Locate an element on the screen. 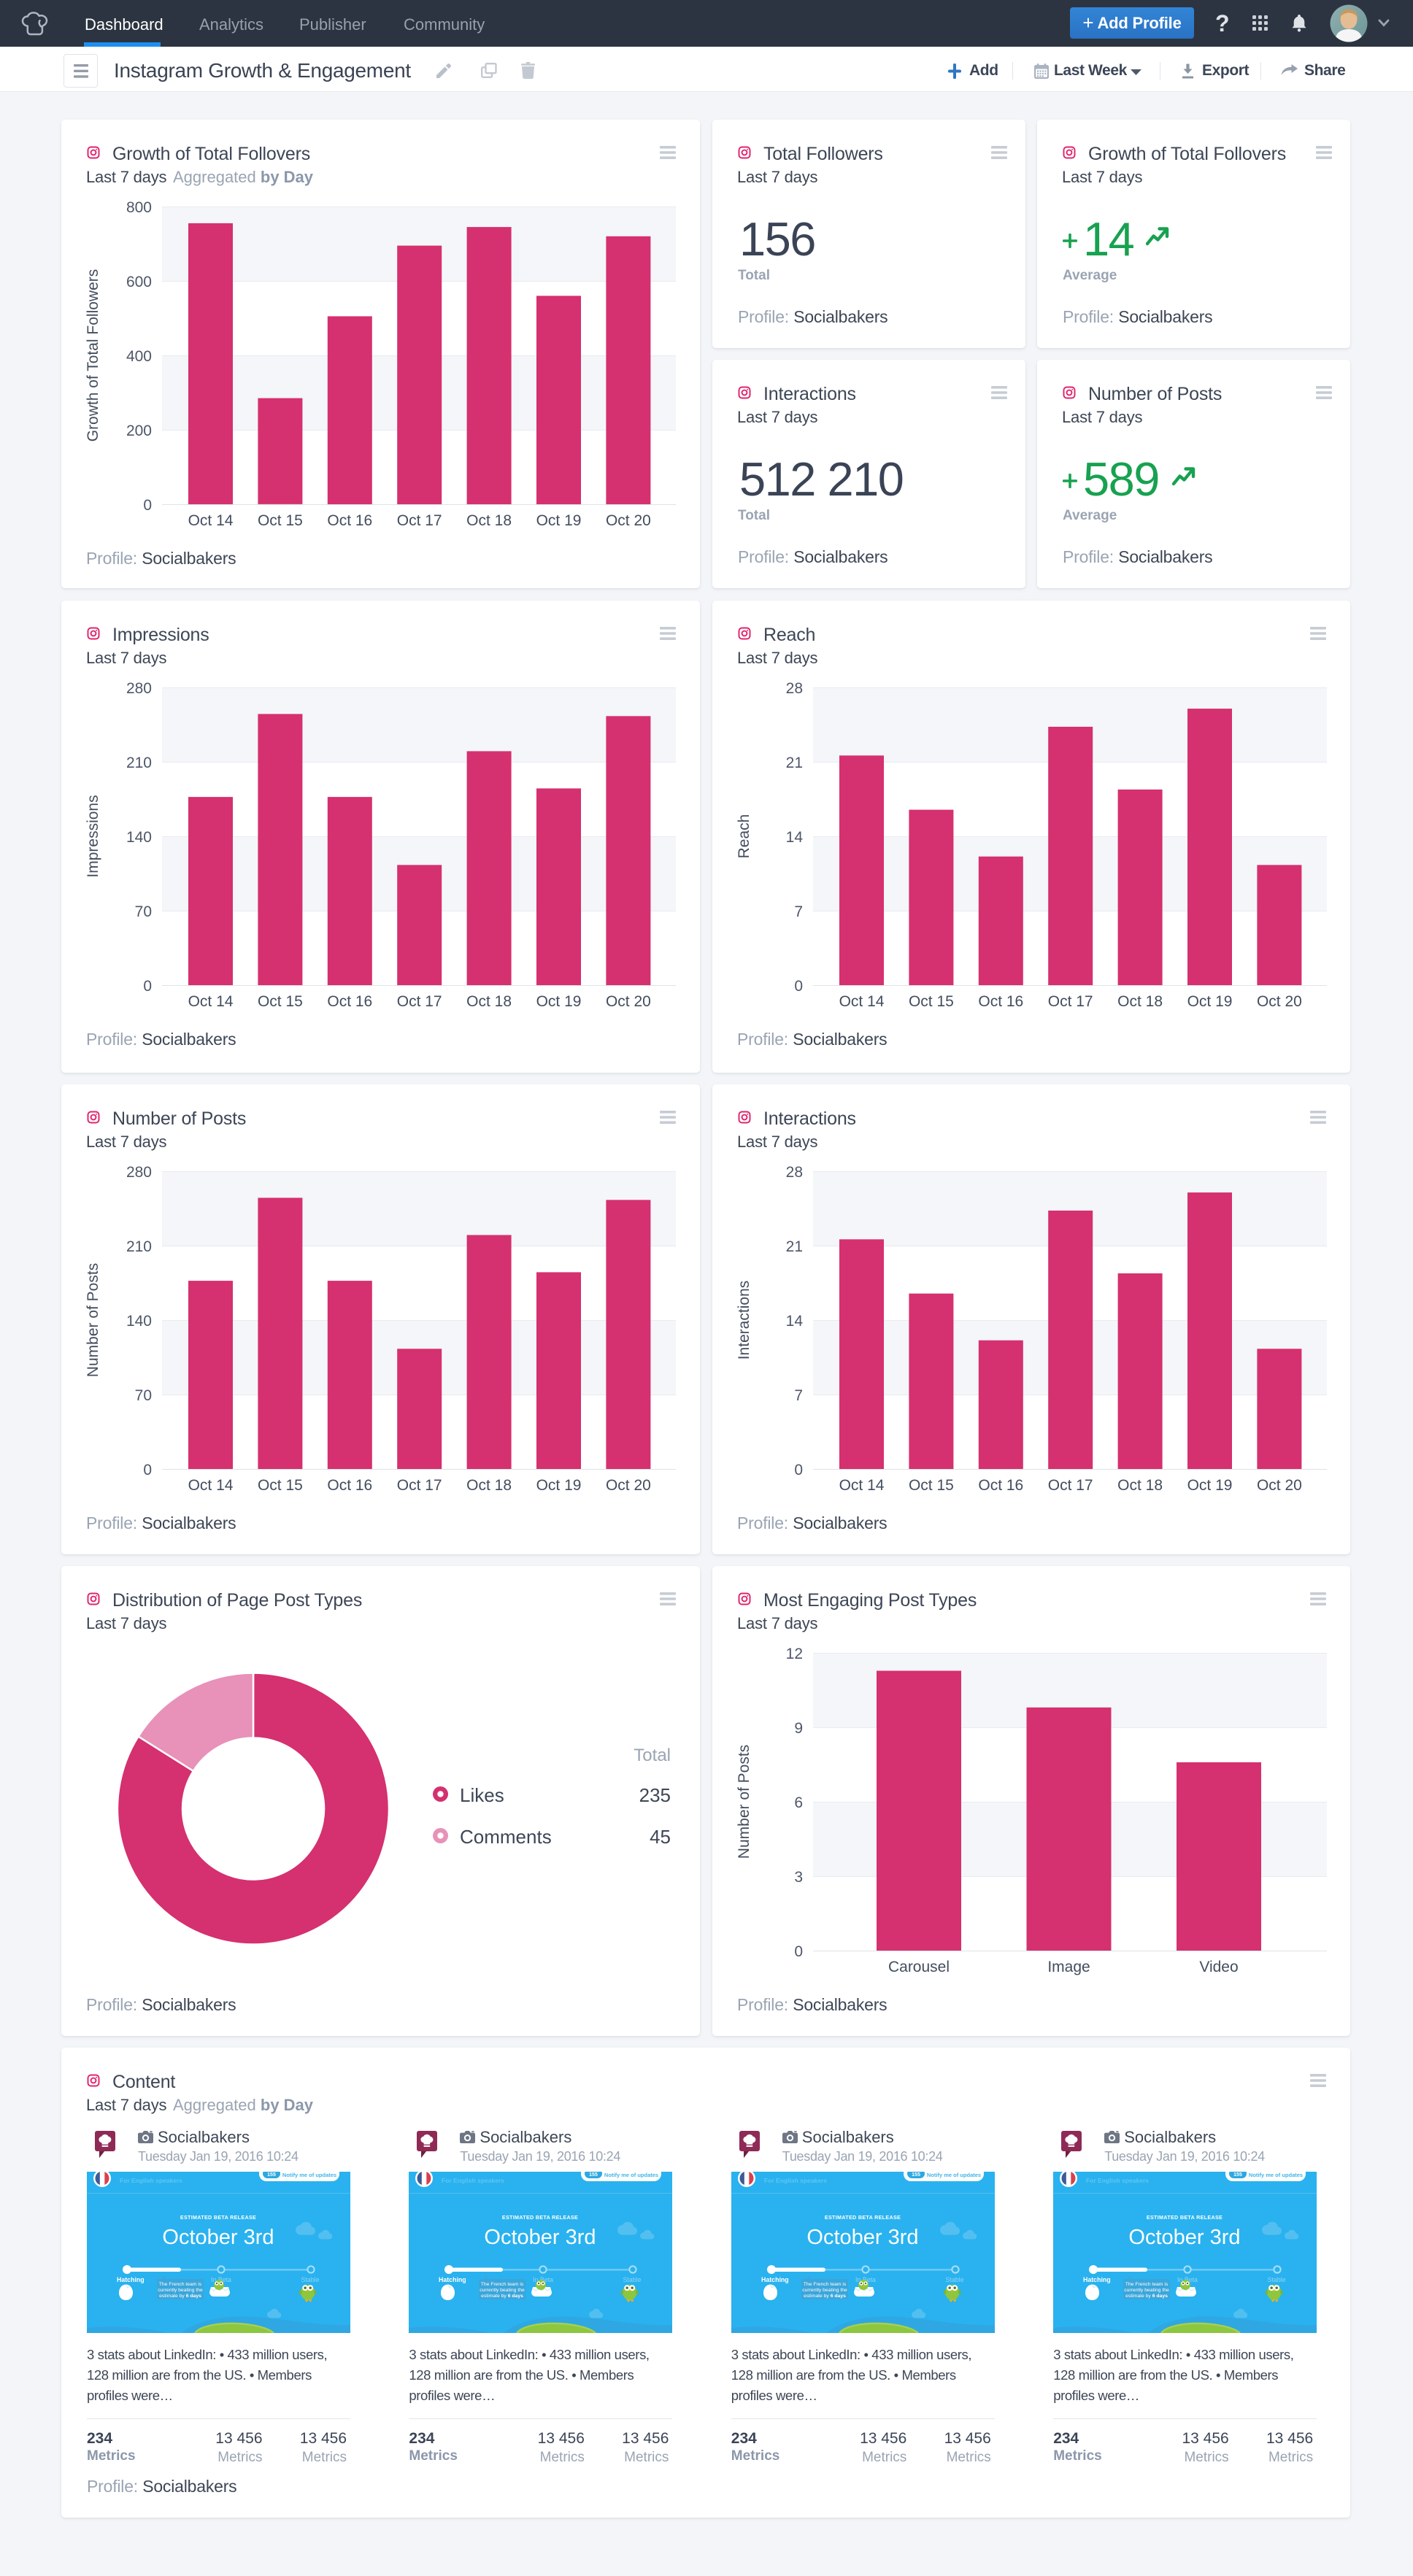 This screenshot has height=2576, width=1413. svg-text: Carousel is located at coordinates (919, 1967).